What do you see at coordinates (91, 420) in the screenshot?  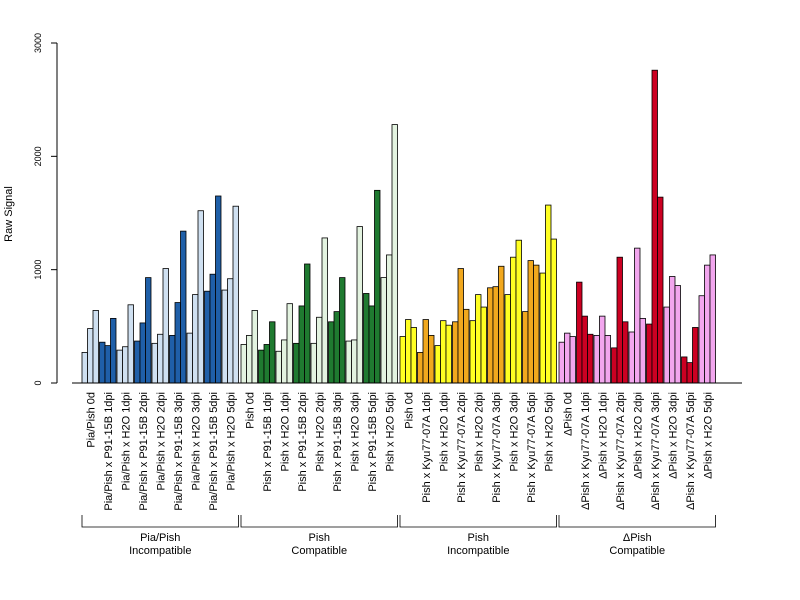 I see `category-label: Pia/Pish 0d` at bounding box center [91, 420].